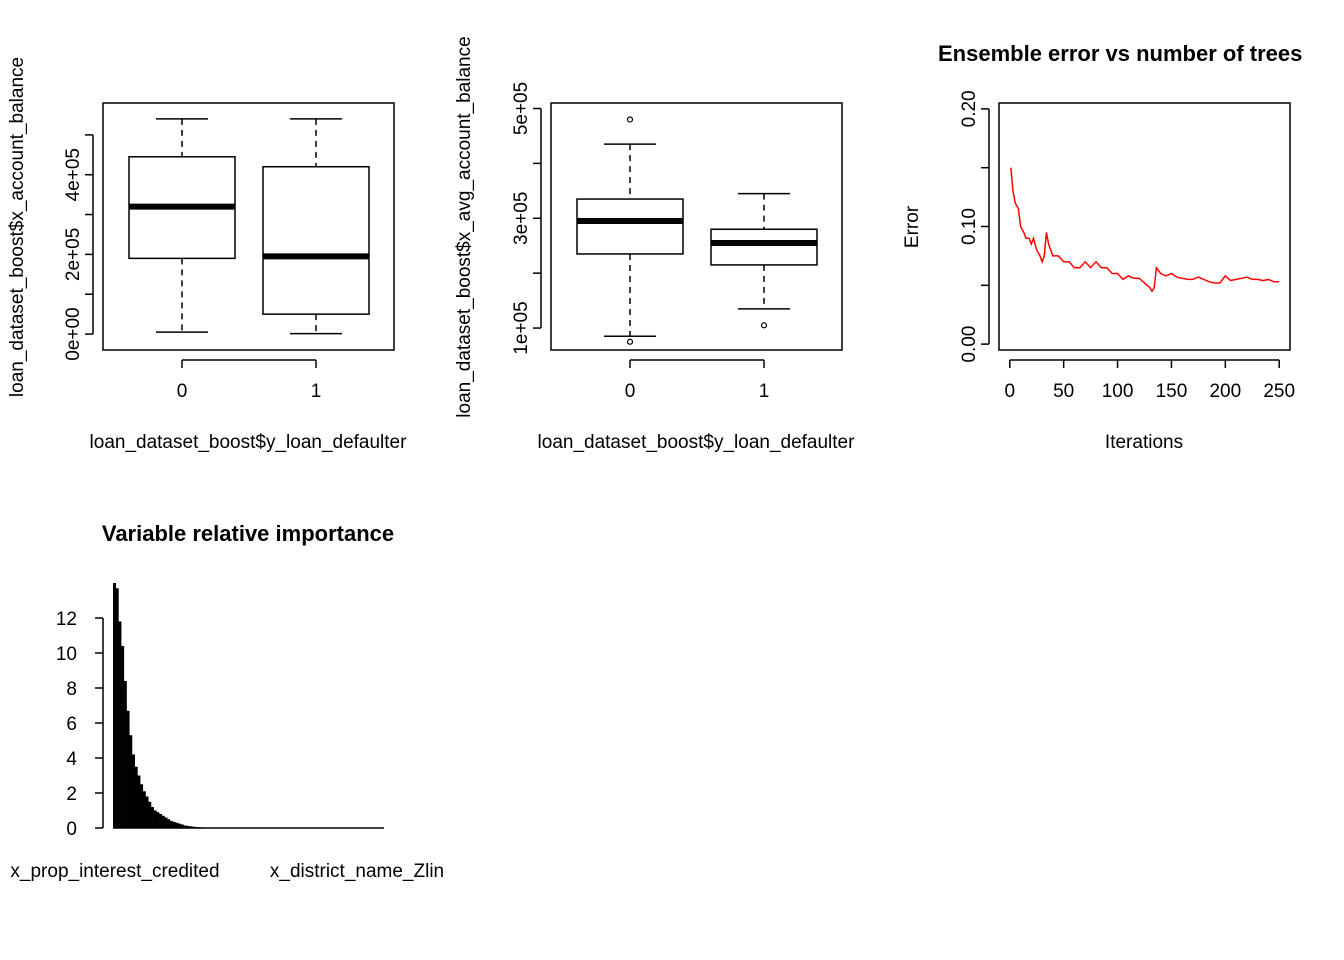 This screenshot has width=1344, height=960. I want to click on plot-title: Variable relative importance, so click(248, 533).